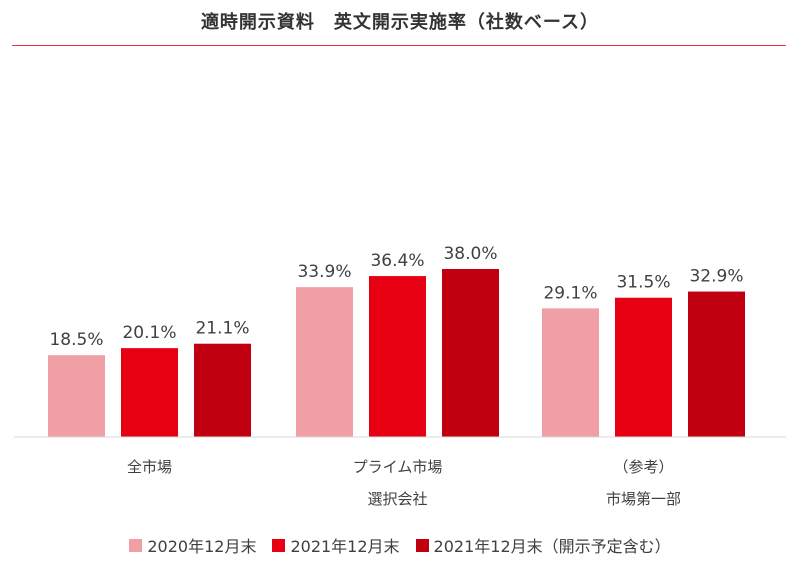  What do you see at coordinates (716, 364) in the screenshot?
I see `bar-s2-c2` at bounding box center [716, 364].